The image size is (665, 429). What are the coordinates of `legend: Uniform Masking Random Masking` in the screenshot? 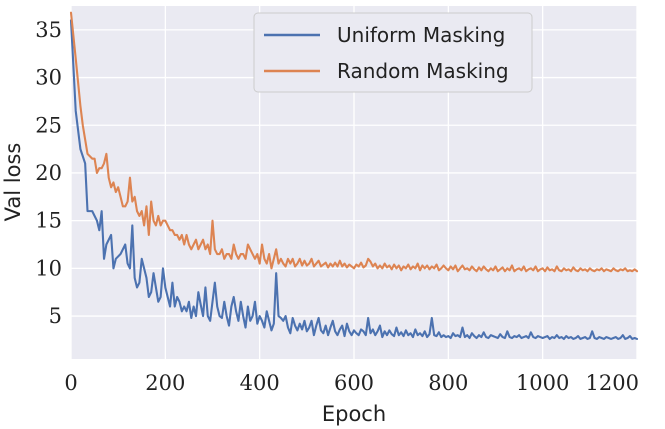 It's located at (393, 52).